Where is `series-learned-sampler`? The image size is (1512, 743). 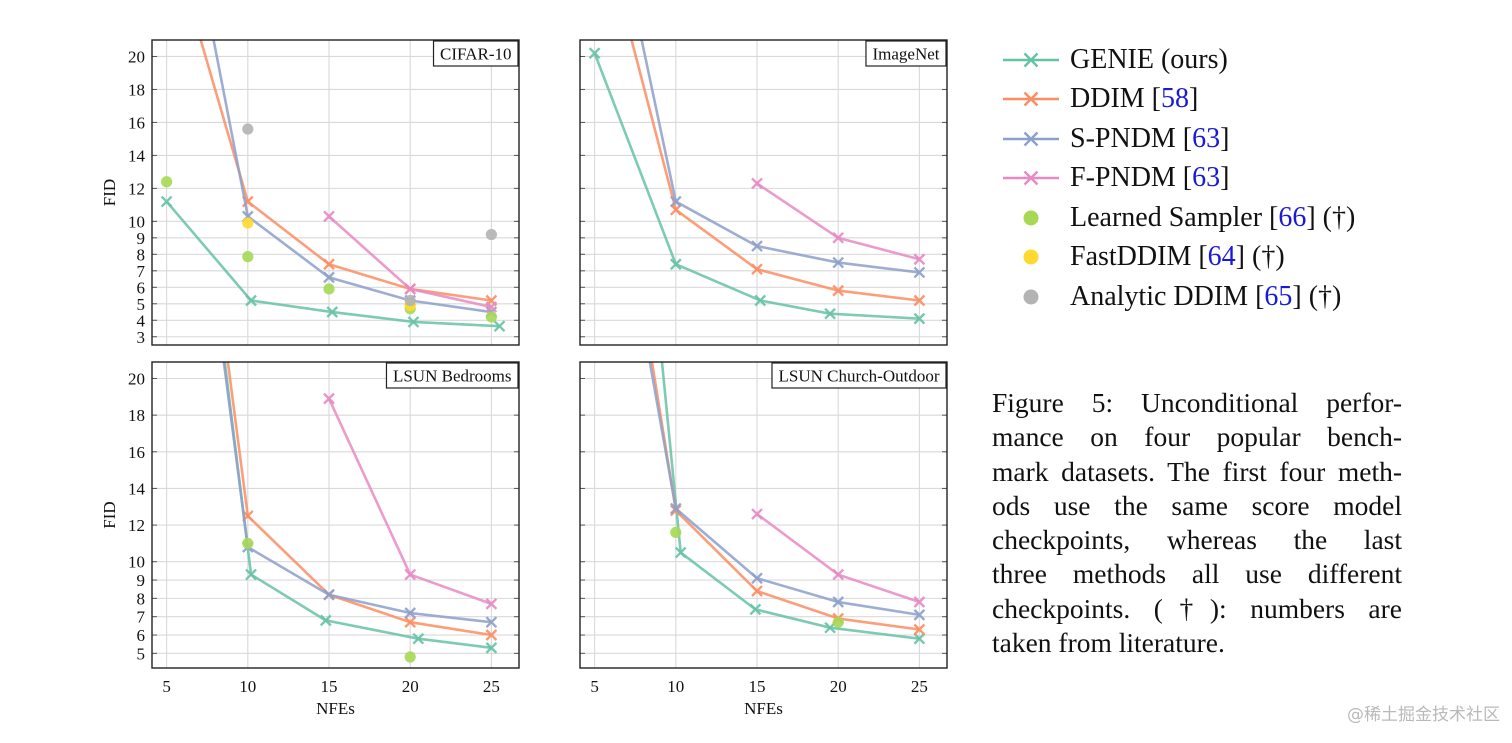
series-learned-sampler is located at coordinates (757, 577).